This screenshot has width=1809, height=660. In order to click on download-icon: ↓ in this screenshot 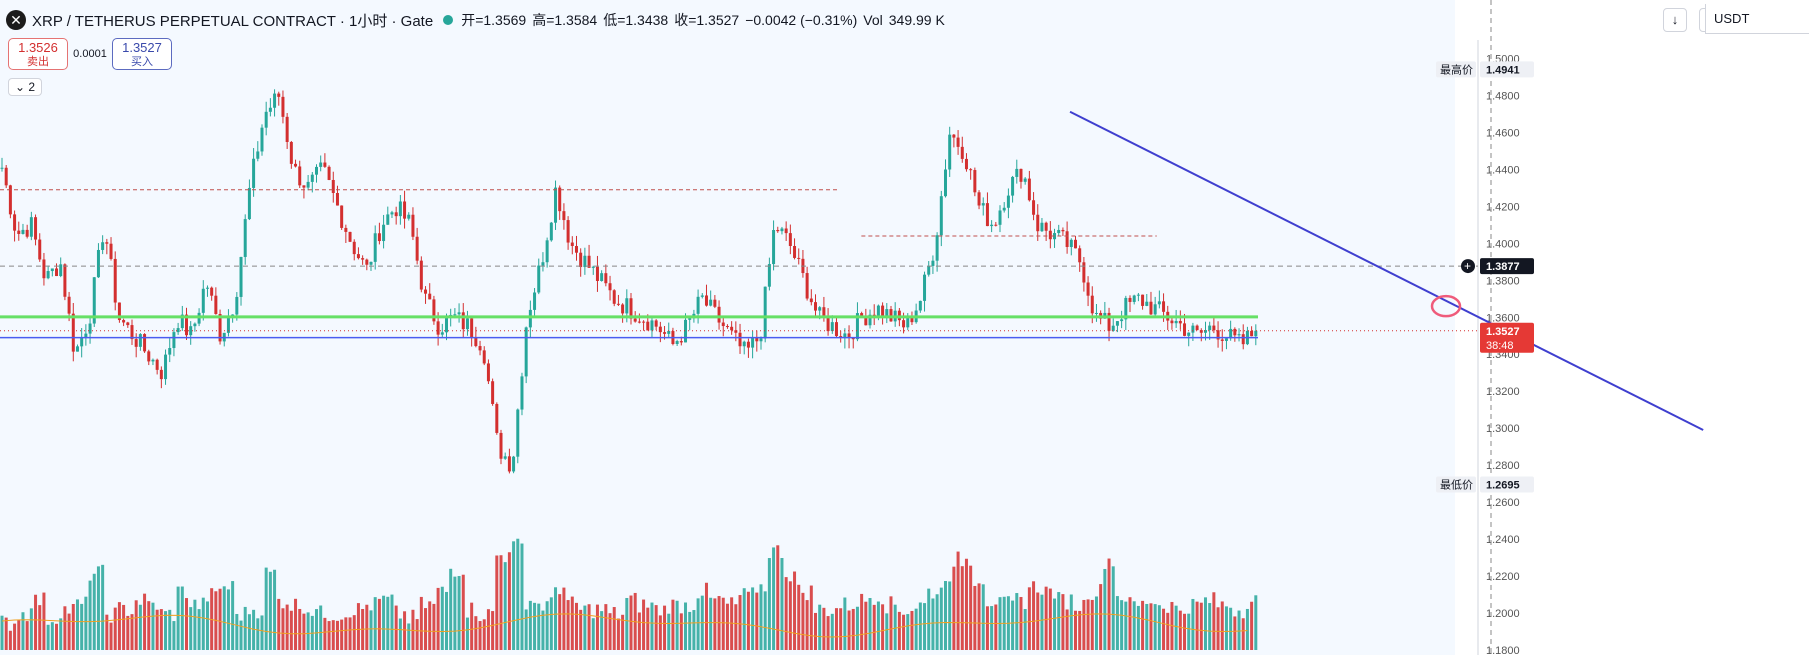, I will do `click(1675, 20)`.